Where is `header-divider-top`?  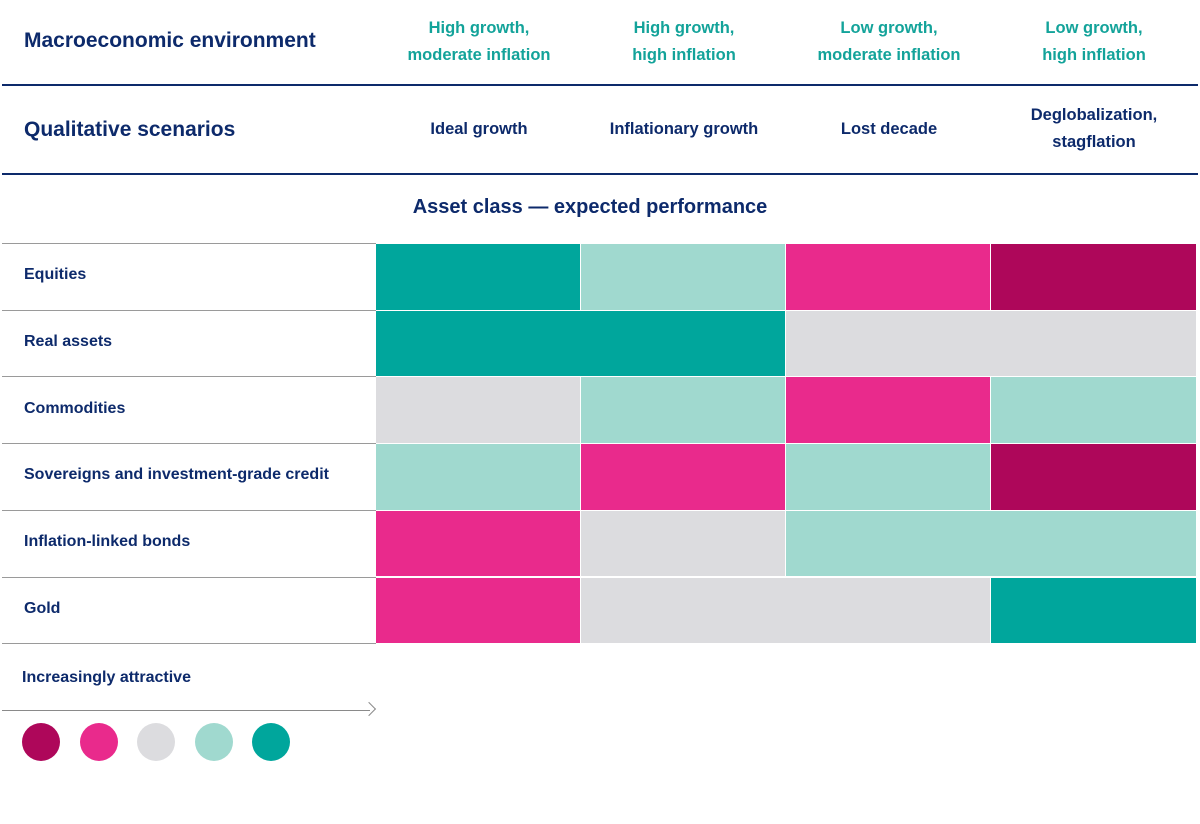 header-divider-top is located at coordinates (600, 85).